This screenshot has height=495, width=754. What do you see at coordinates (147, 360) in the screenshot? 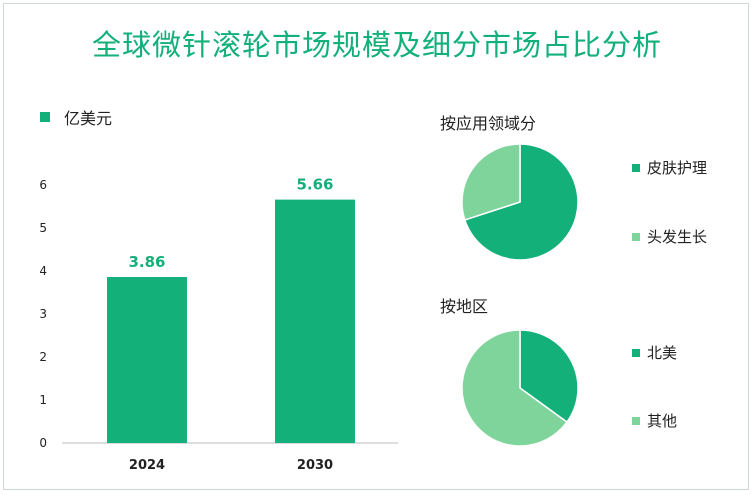
I see `bar-2024` at bounding box center [147, 360].